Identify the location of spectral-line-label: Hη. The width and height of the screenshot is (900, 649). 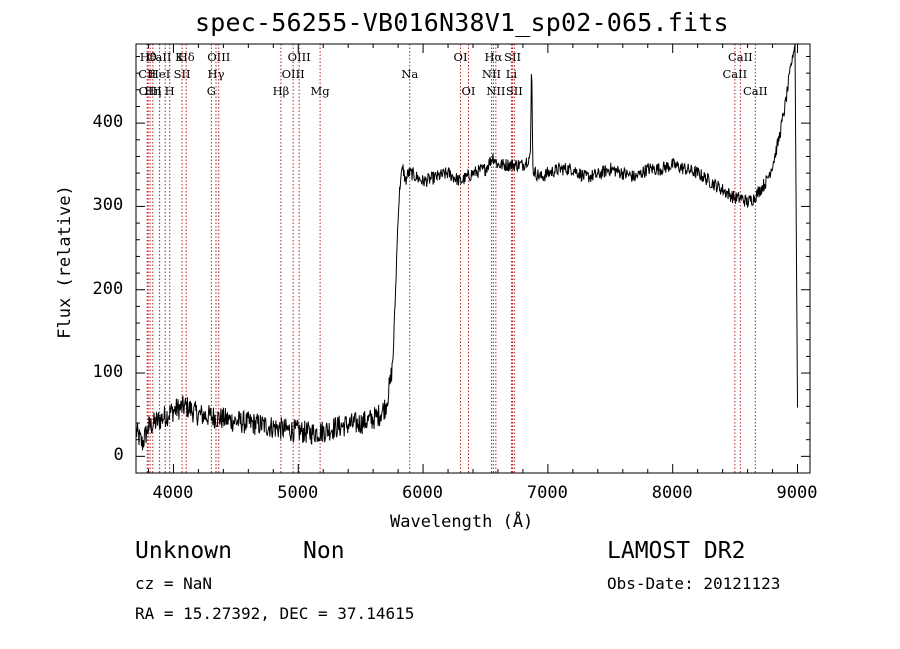
(153, 91).